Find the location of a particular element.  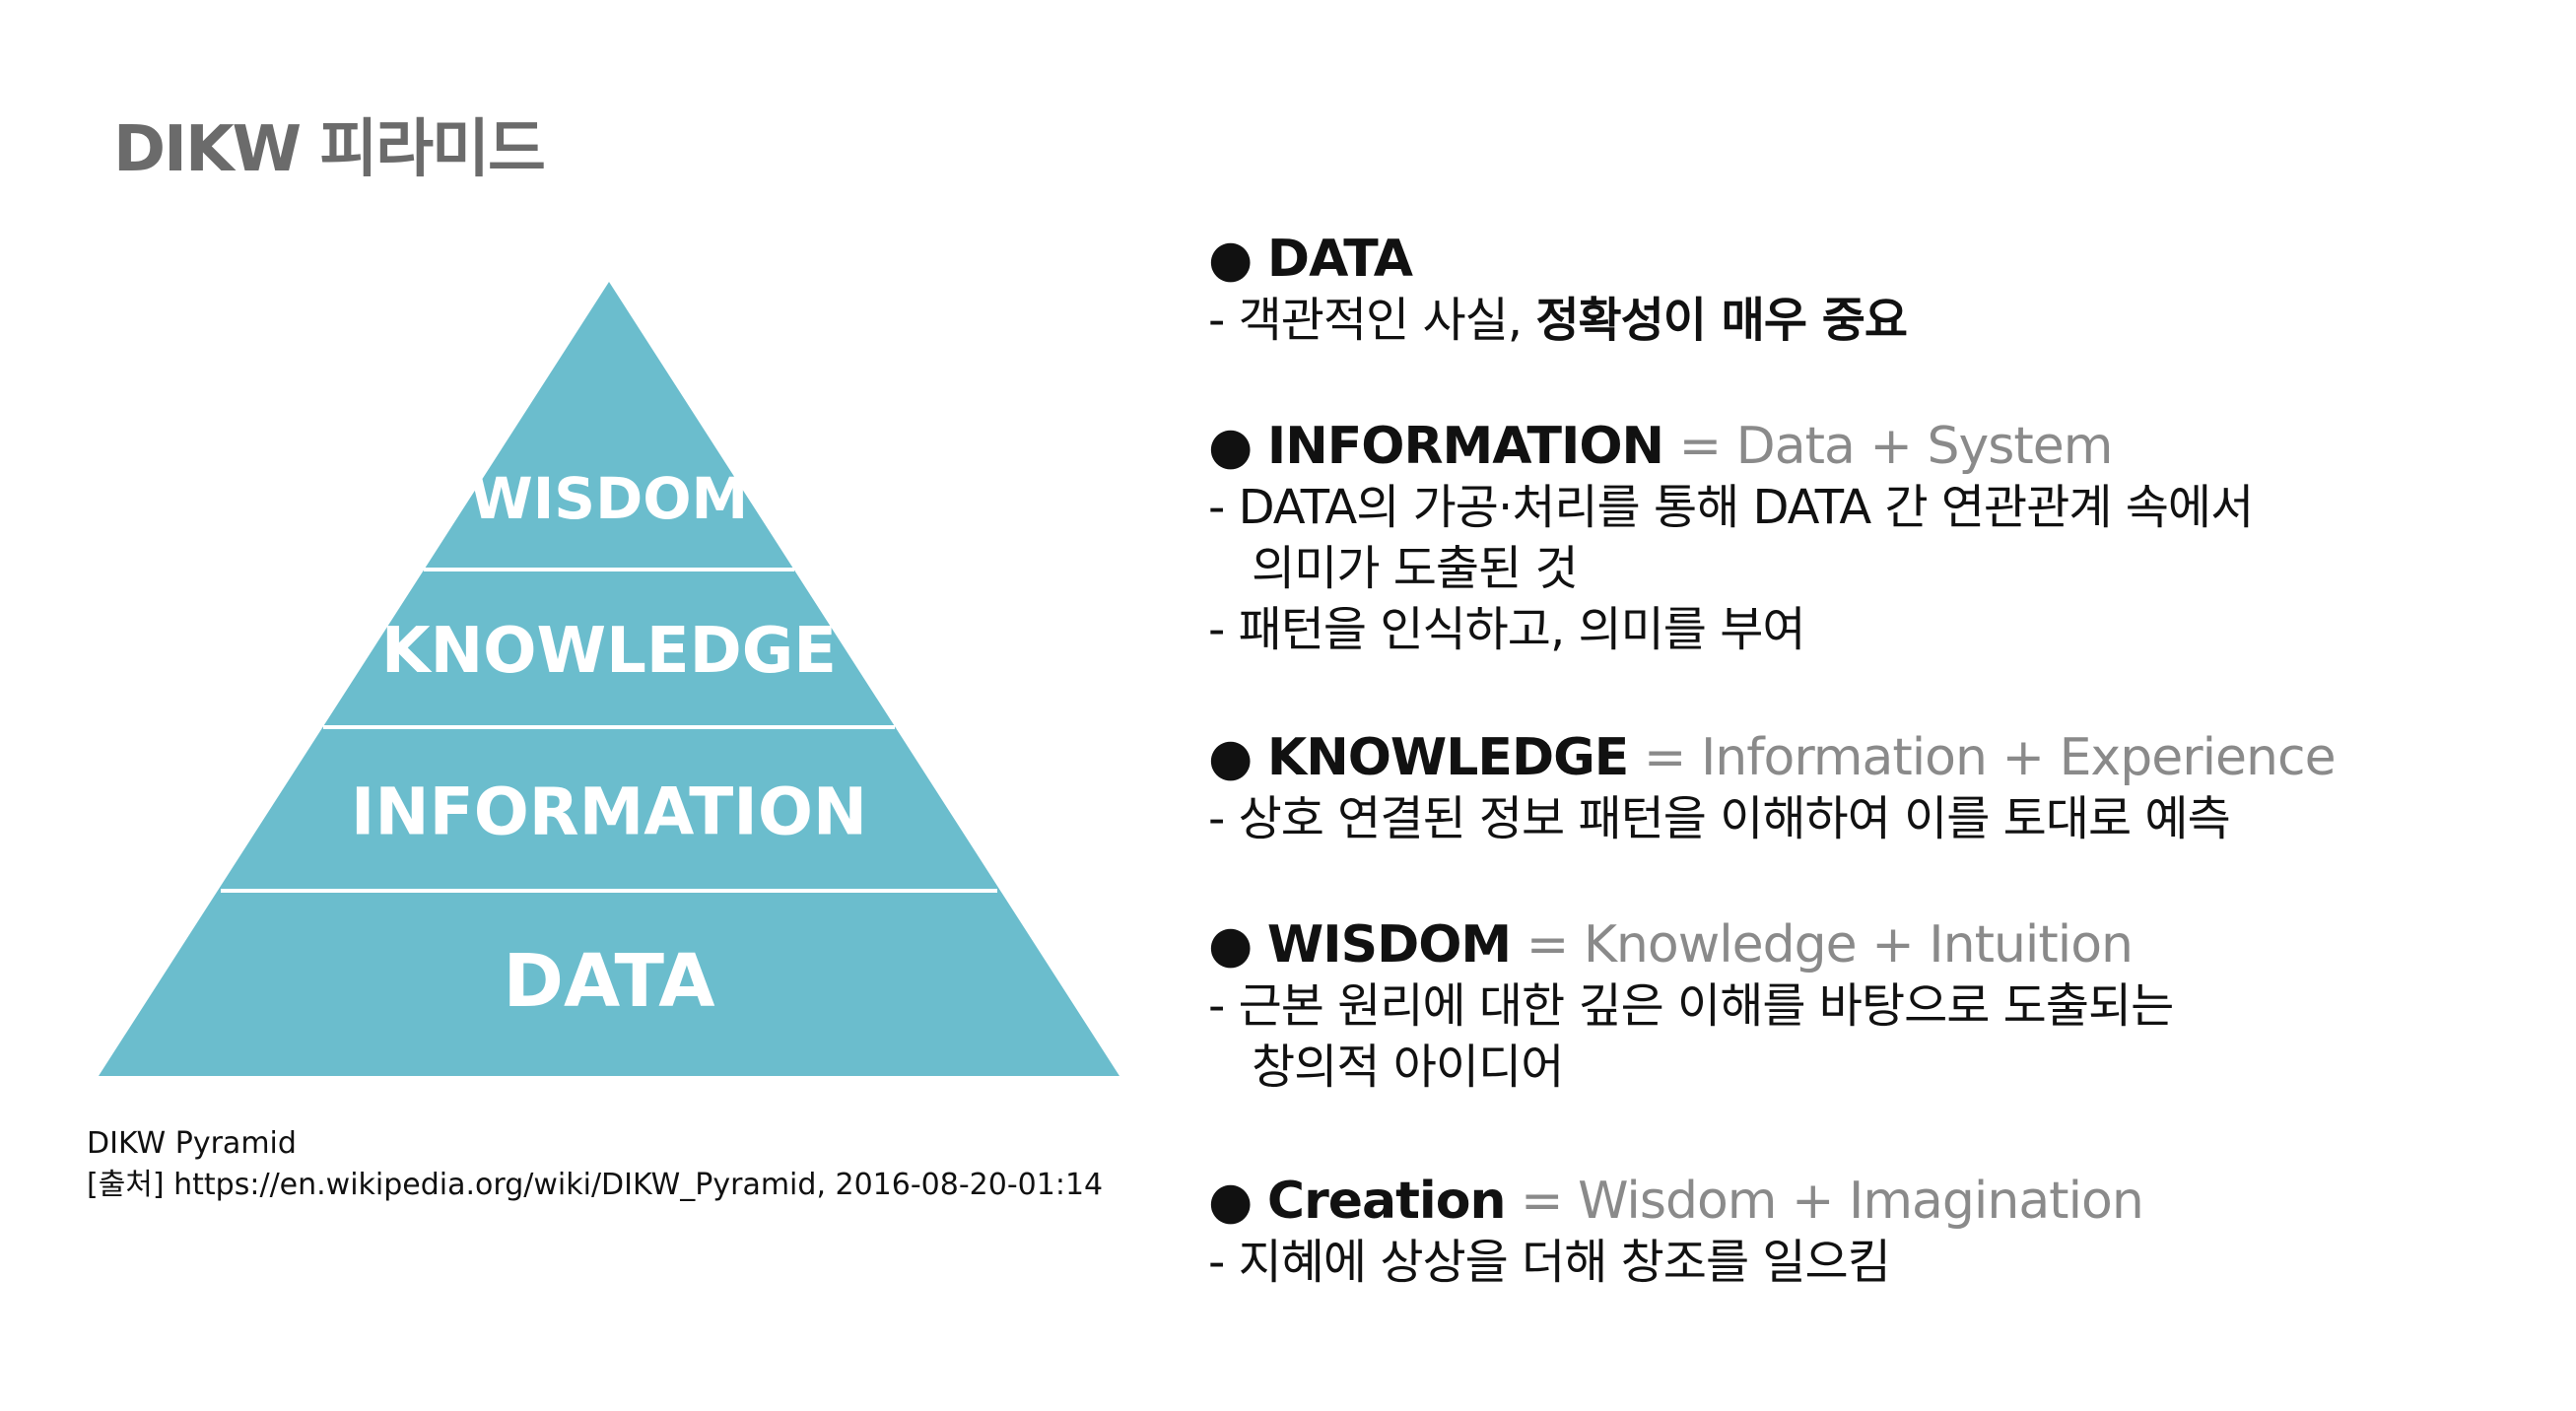

definition-term: WISDOM is located at coordinates (1389, 944).